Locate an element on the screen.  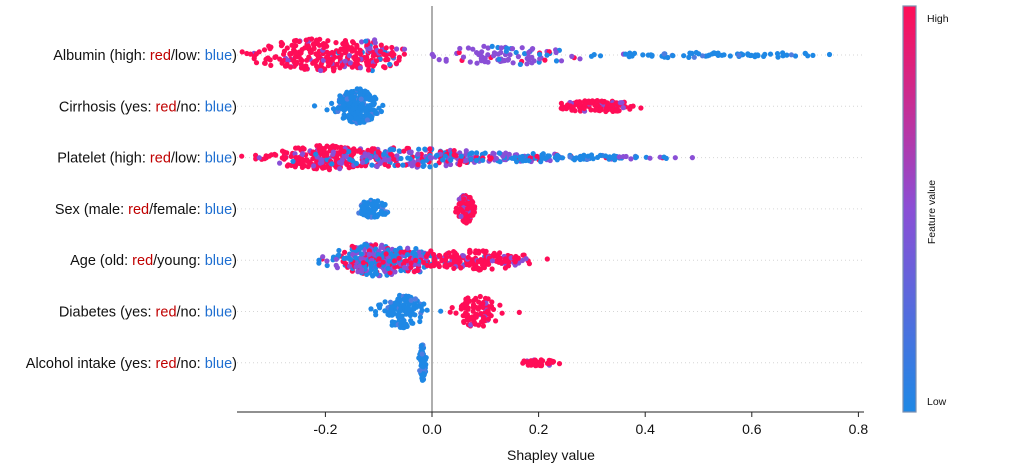
colorbar-high-label: High is located at coordinates (938, 19).